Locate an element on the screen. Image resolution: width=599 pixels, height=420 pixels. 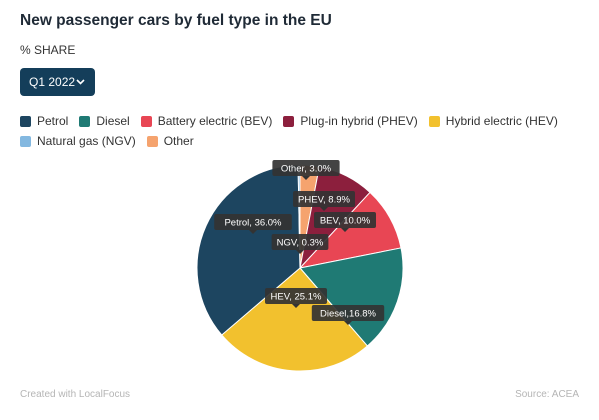
data-label-text: Other, 3.0% is located at coordinates (306, 168).